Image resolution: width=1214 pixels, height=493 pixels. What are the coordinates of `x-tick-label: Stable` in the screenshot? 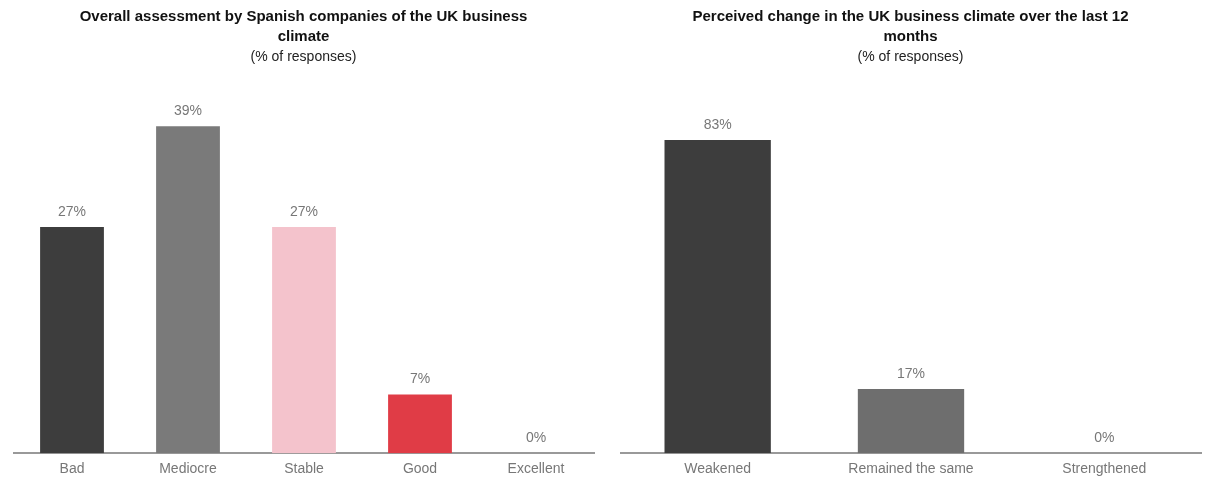 It's located at (303, 468).